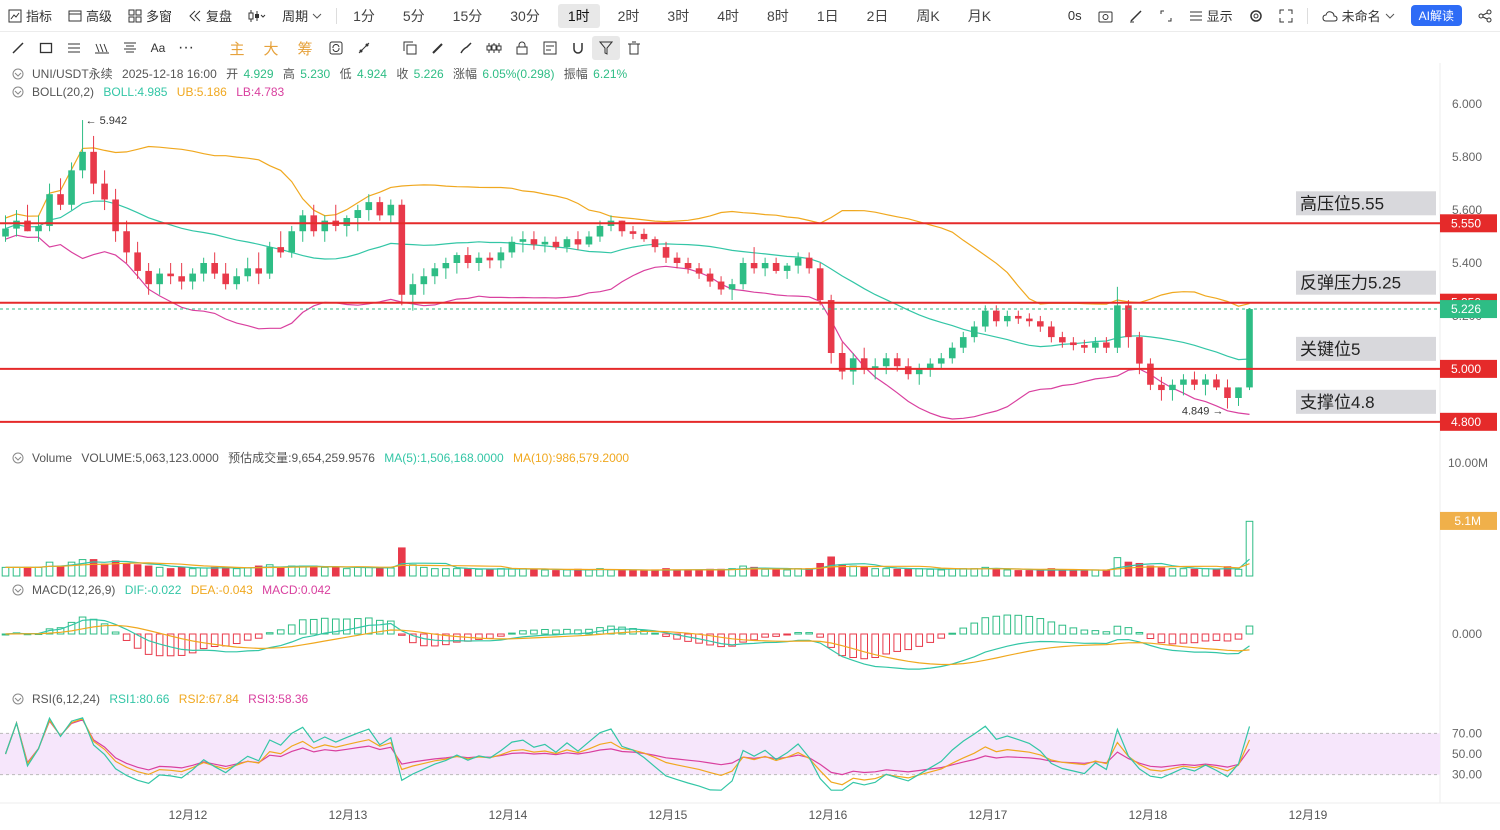  I want to click on line-tool-icon, so click(18, 48).